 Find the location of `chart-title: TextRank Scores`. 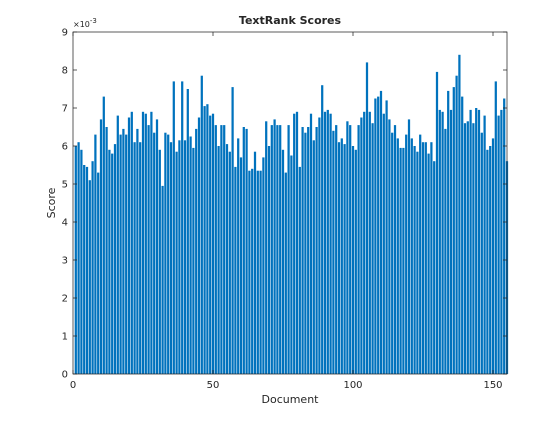

chart-title: TextRank Scores is located at coordinates (290, 20).